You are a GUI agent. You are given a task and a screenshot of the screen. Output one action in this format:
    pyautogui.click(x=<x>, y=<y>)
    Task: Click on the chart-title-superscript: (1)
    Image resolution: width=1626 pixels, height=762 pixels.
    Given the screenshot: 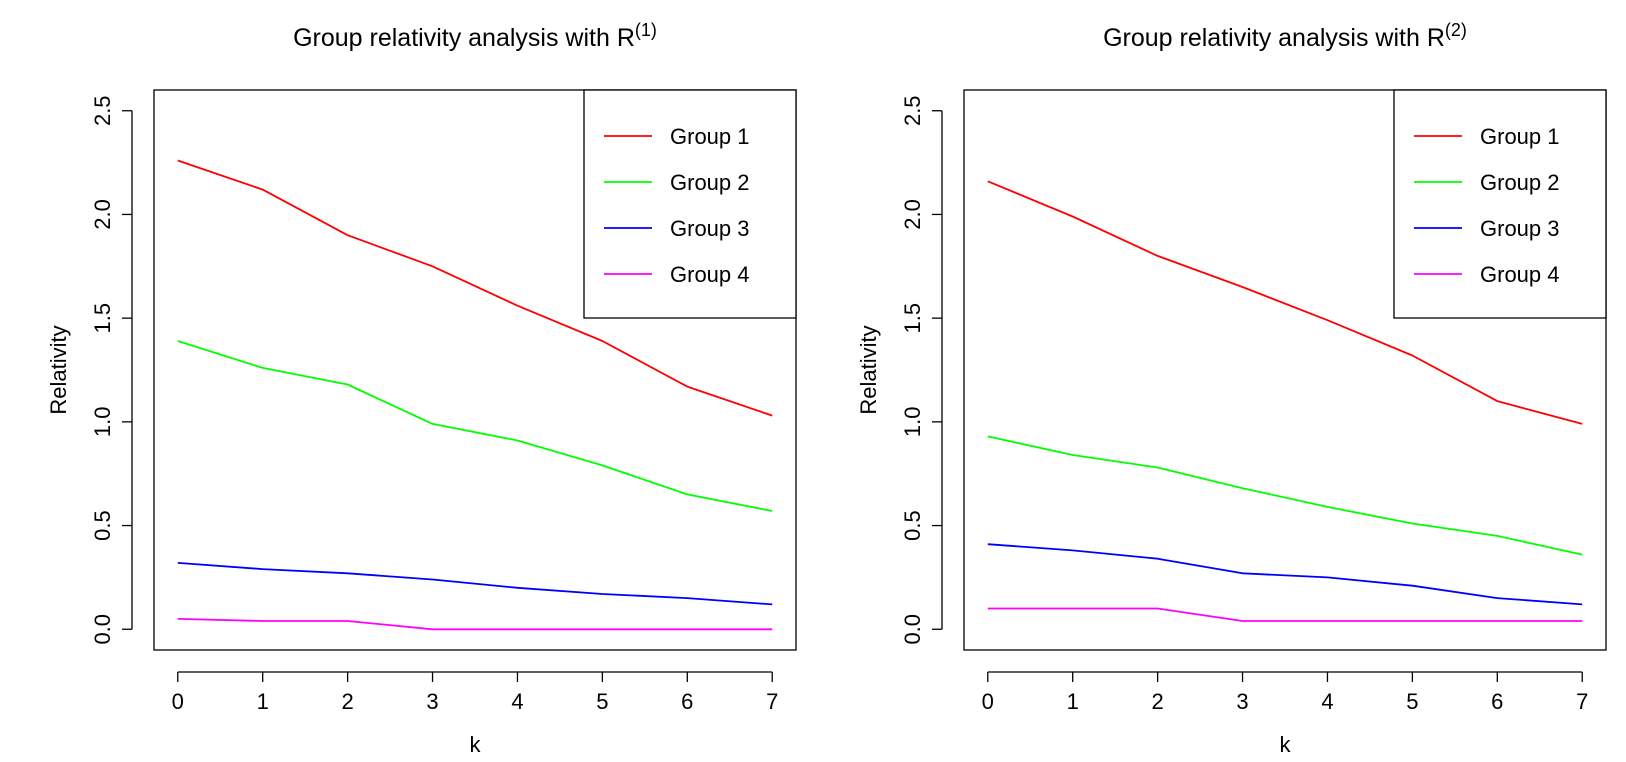 What is the action you would take?
    pyautogui.click(x=646, y=30)
    